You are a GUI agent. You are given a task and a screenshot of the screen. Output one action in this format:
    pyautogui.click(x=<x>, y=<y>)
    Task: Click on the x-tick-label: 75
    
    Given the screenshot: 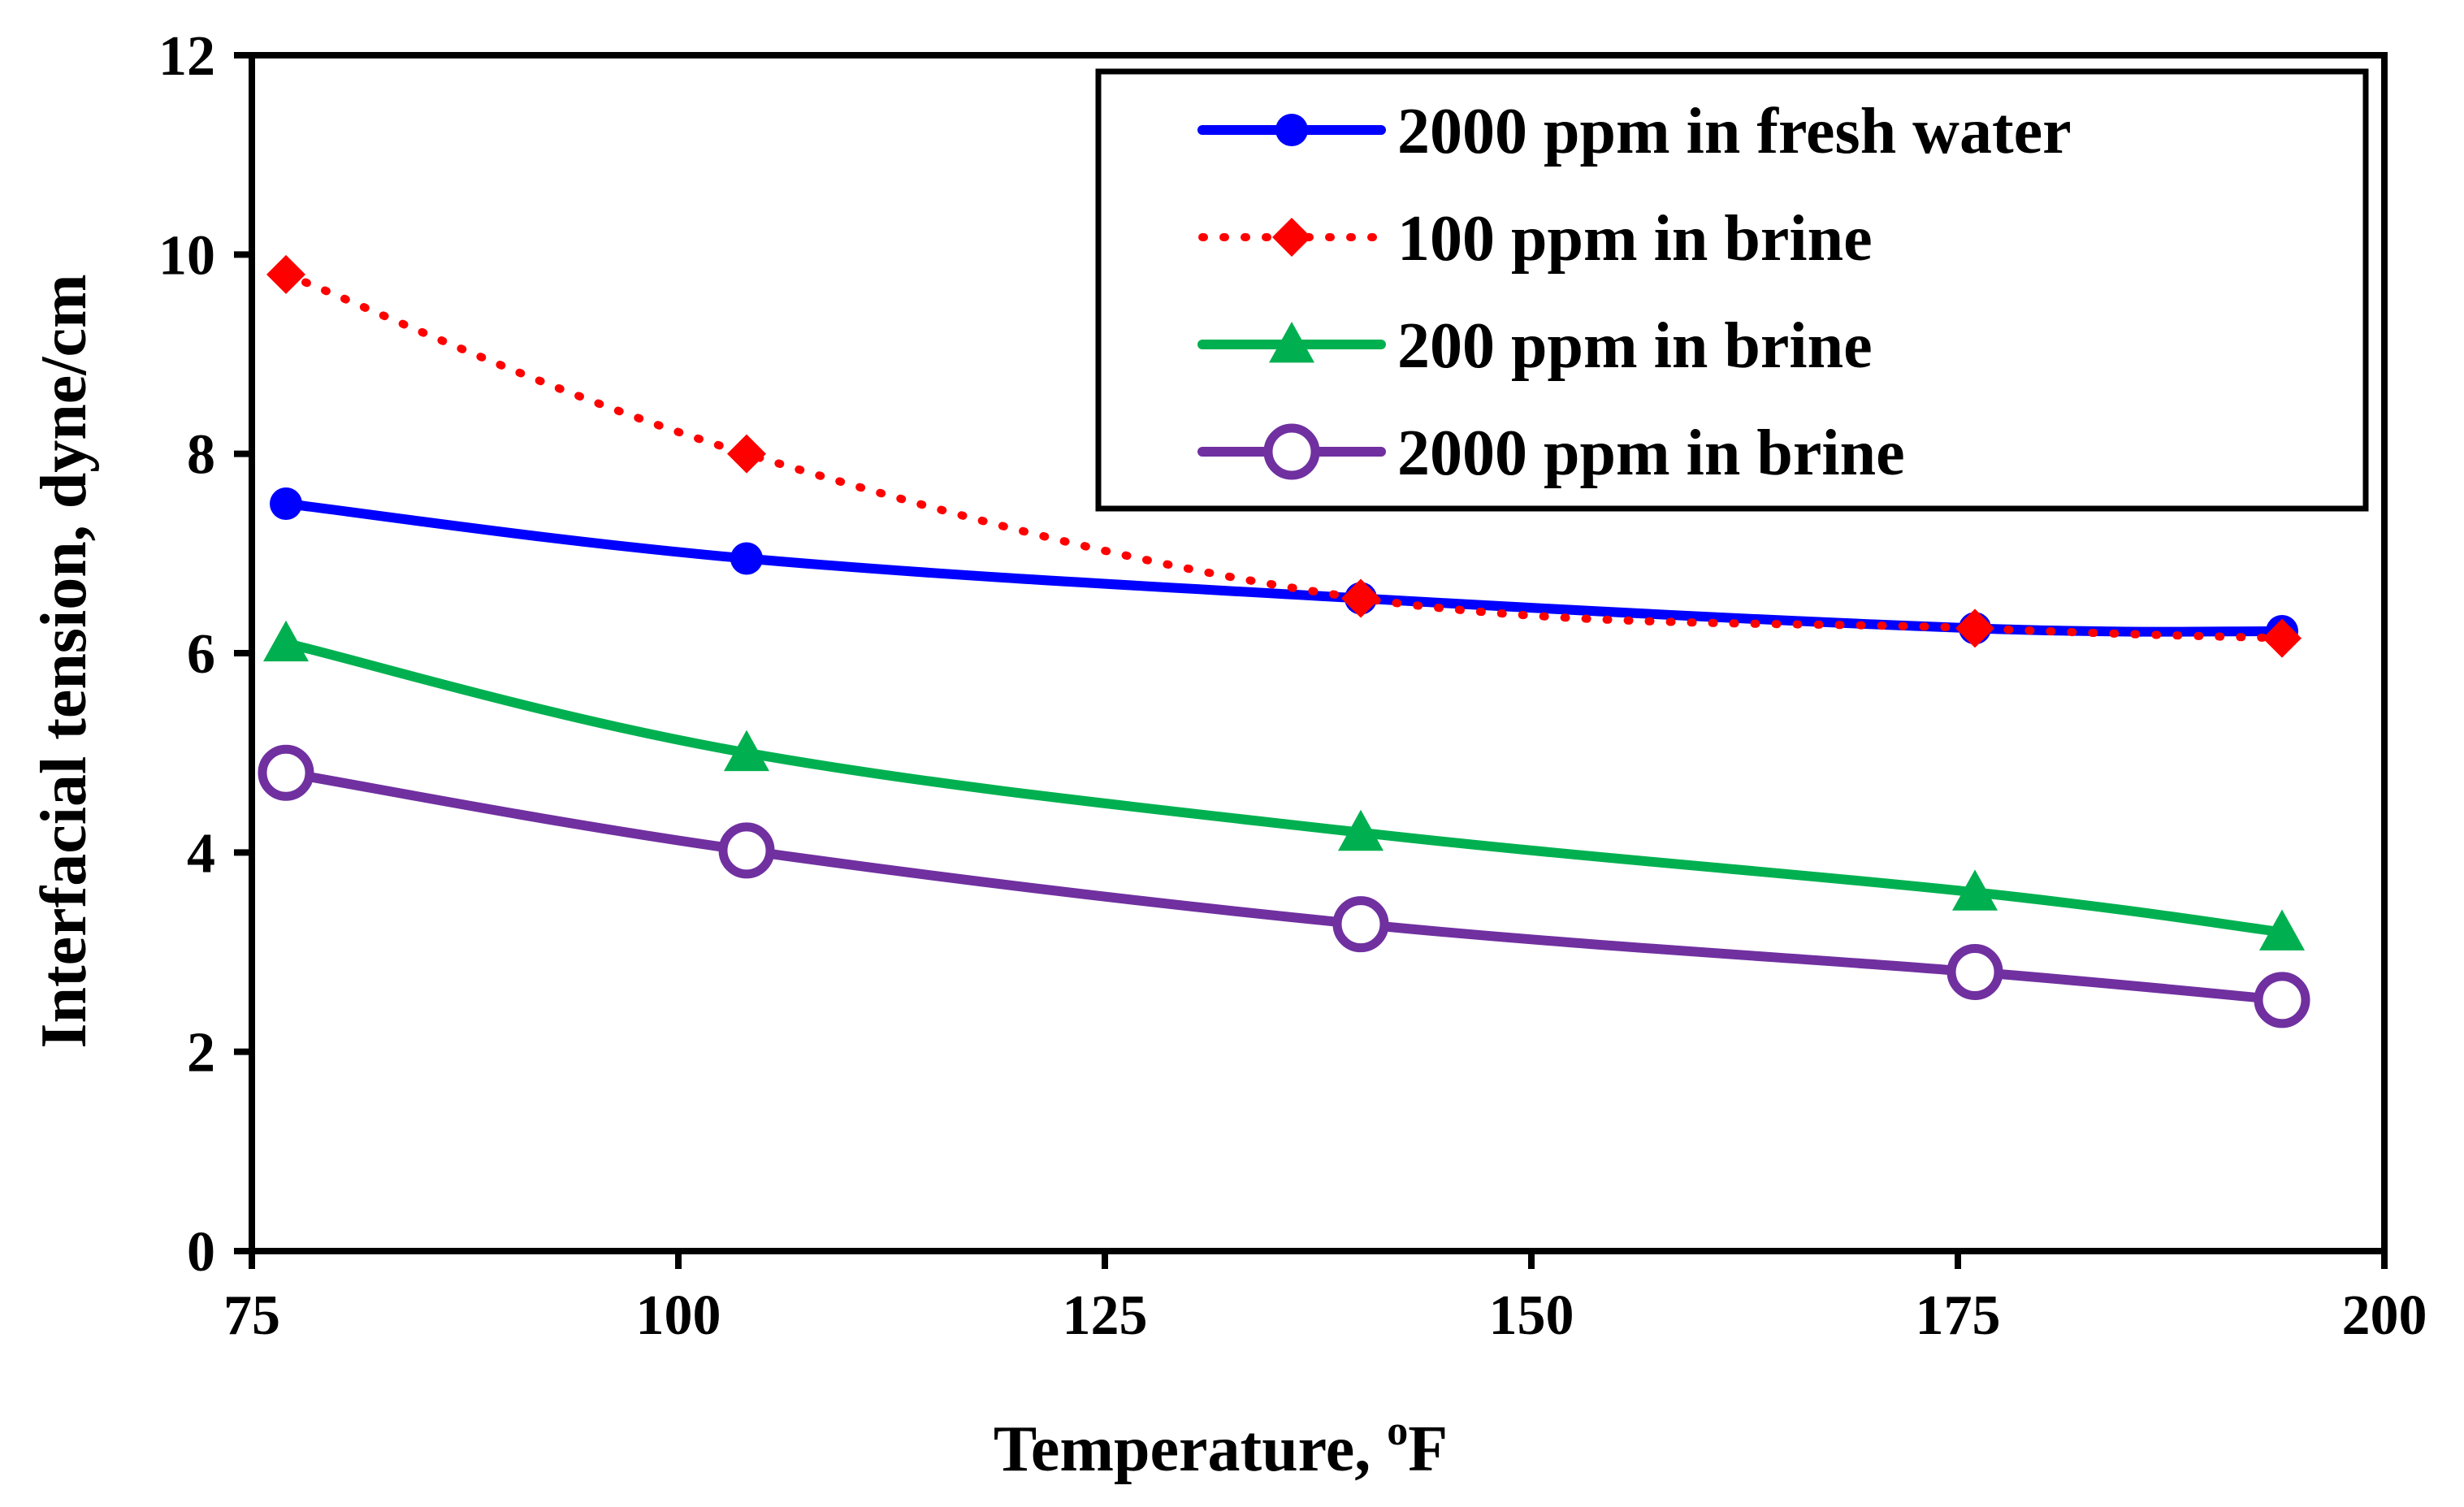 What is the action you would take?
    pyautogui.click(x=251, y=1315)
    